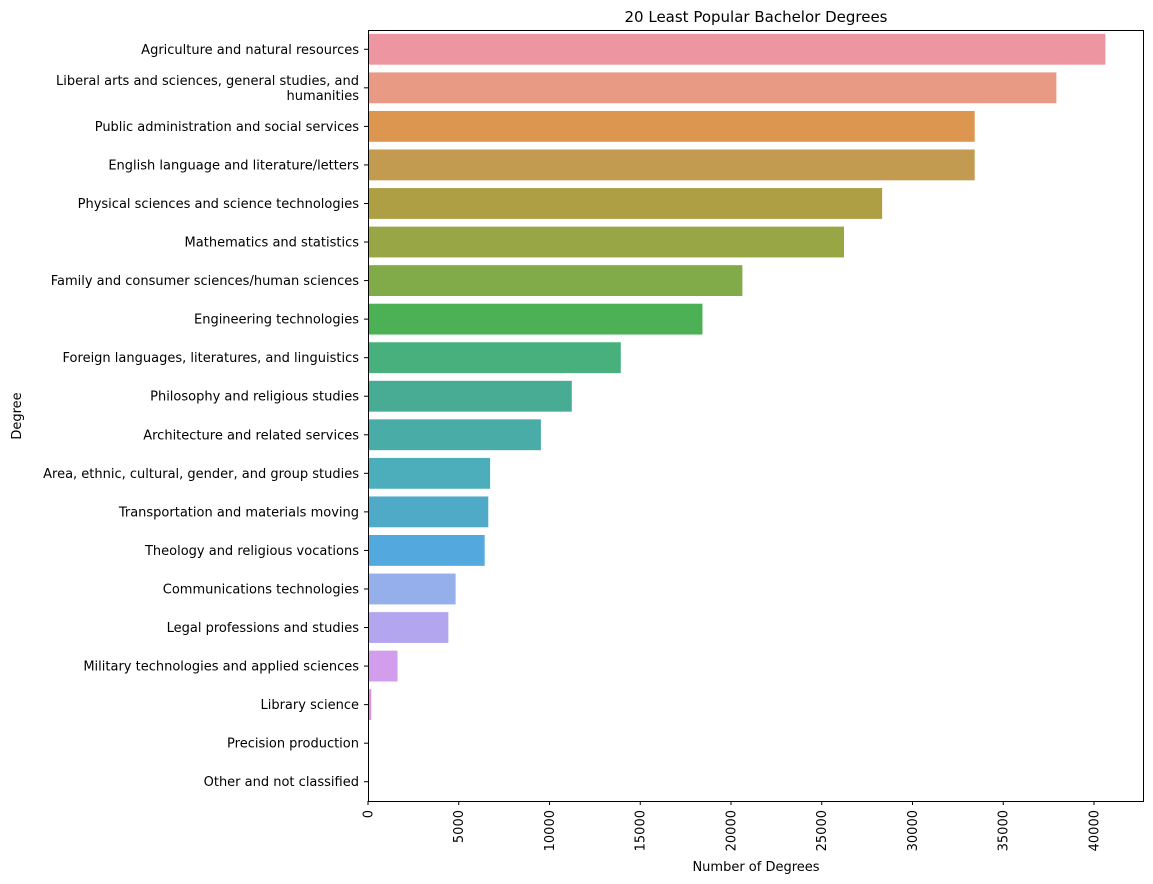 Image resolution: width=1153 pixels, height=884 pixels. I want to click on y-tick-label: Precision production, so click(293, 744).